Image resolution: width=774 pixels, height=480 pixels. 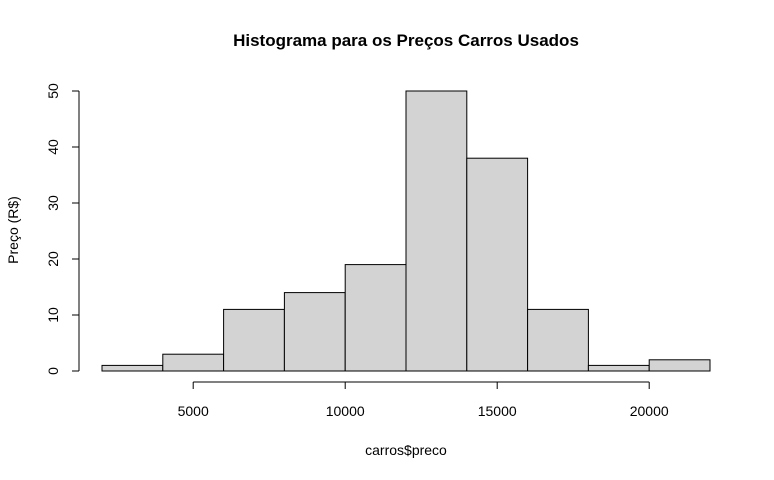 What do you see at coordinates (53, 371) in the screenshot?
I see `y-tick-label: 0` at bounding box center [53, 371].